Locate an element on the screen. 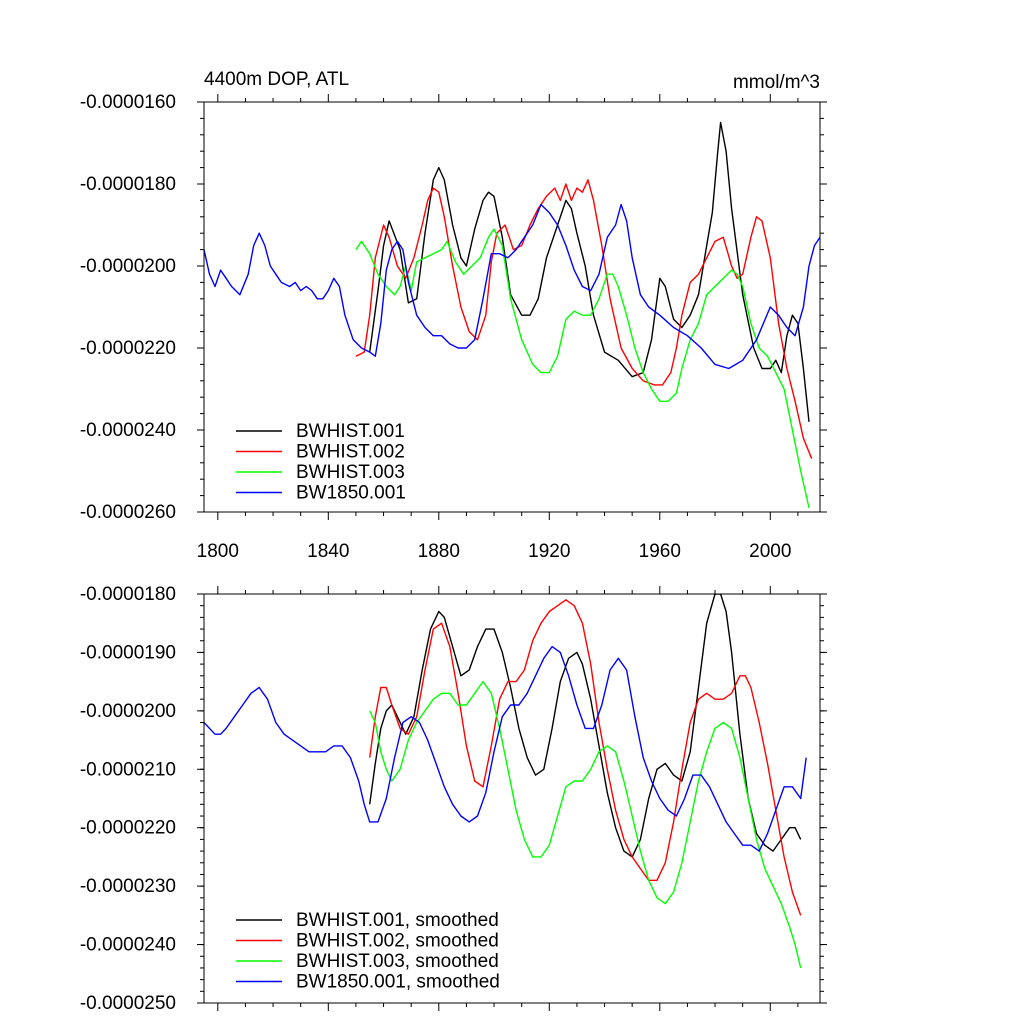 This screenshot has width=1024, height=1024. y-tick-label: -0.0000210 is located at coordinates (128, 769).